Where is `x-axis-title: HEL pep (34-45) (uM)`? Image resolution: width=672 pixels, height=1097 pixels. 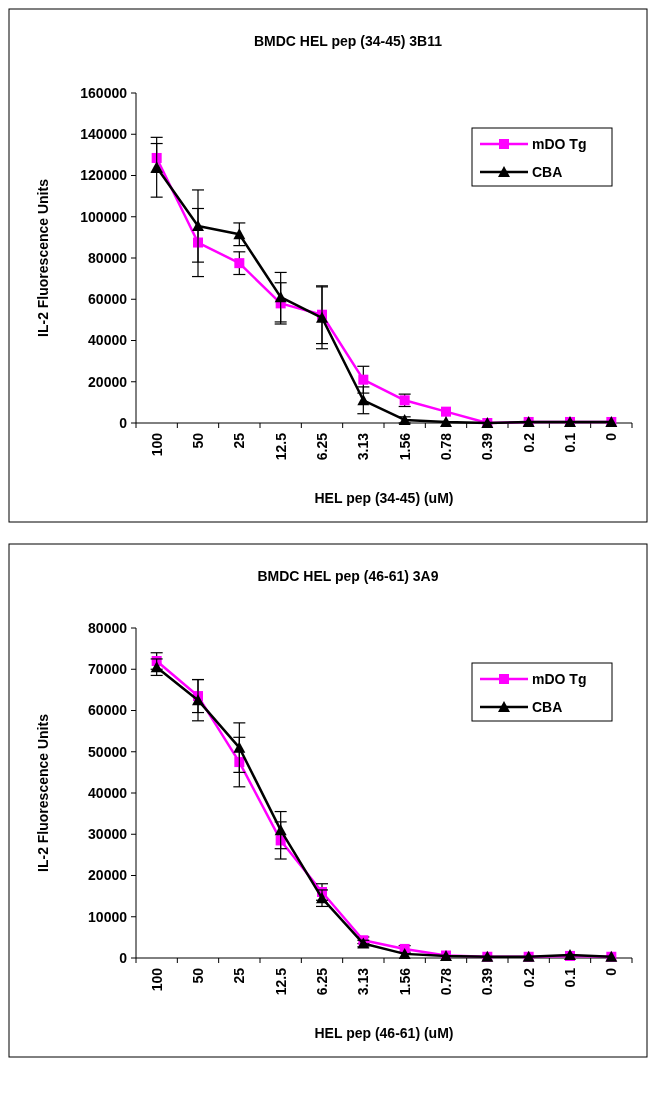 x-axis-title: HEL pep (34-45) (uM) is located at coordinates (384, 498).